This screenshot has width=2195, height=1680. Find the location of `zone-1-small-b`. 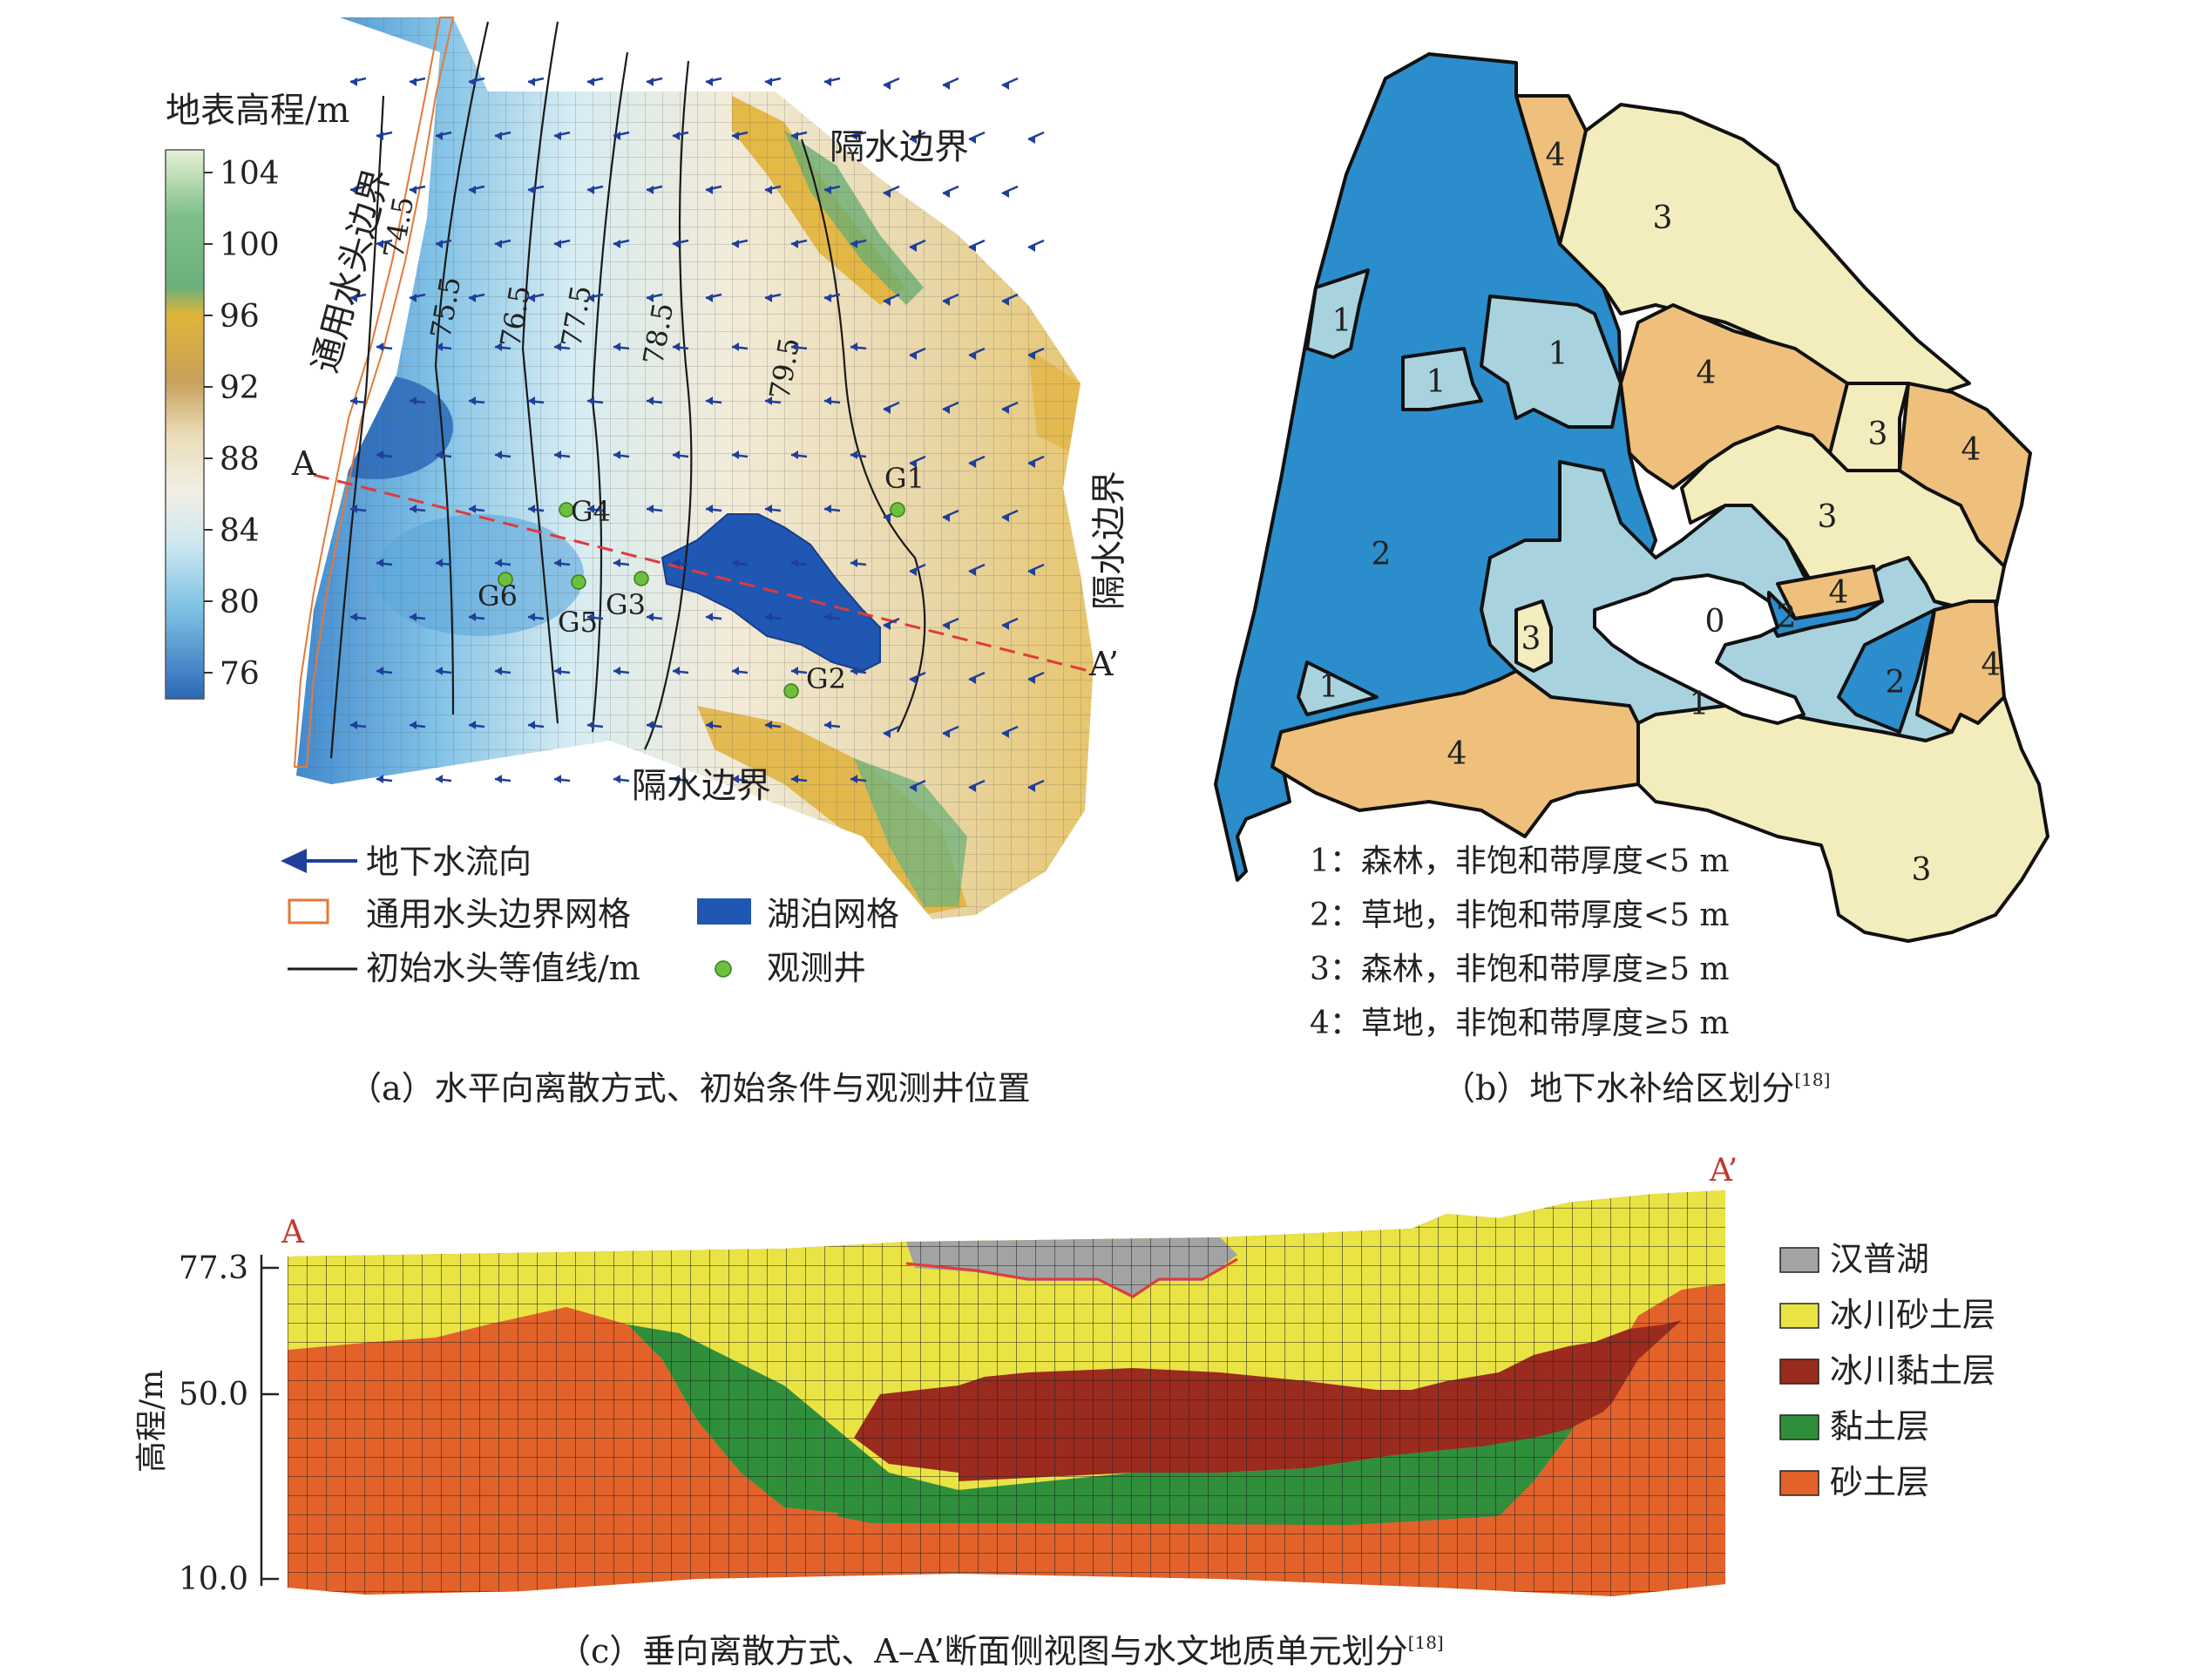

zone-1-small-b is located at coordinates (1337, 313).